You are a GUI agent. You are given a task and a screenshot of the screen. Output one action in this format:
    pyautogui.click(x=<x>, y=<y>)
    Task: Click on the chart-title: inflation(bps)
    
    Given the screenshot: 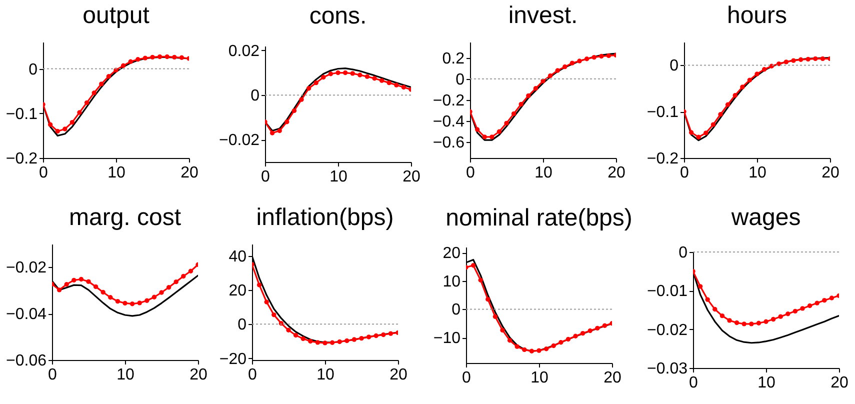 What is the action you would take?
    pyautogui.click(x=325, y=217)
    